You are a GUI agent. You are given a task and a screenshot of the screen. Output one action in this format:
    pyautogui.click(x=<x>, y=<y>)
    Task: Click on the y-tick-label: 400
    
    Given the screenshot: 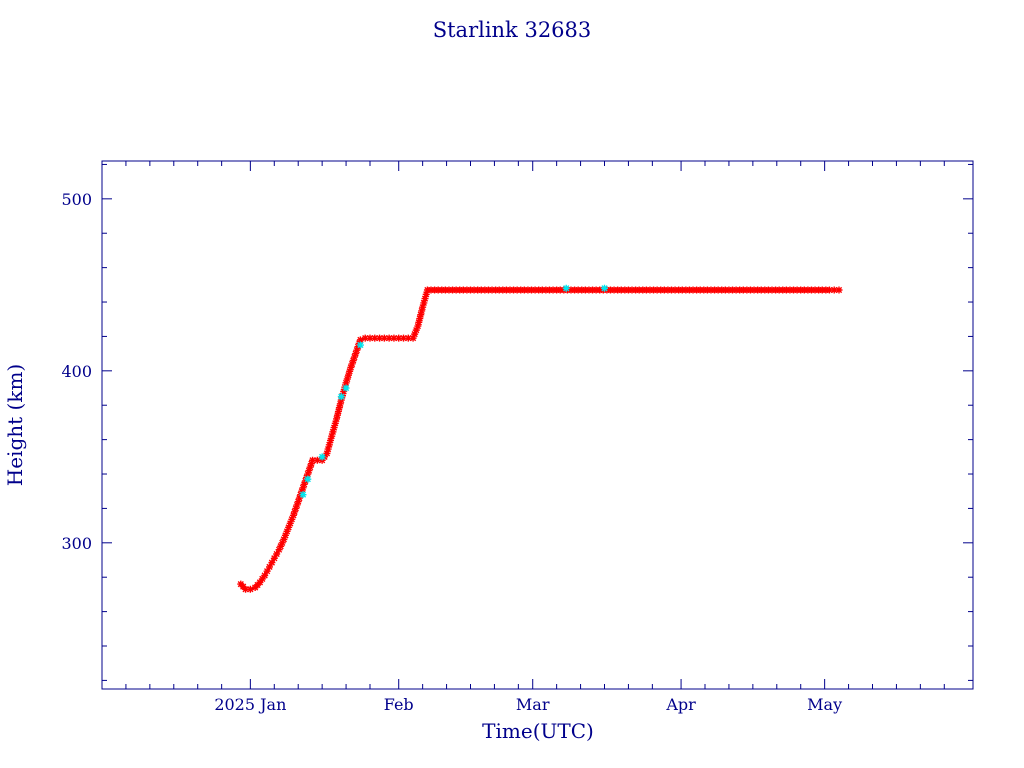 What is the action you would take?
    pyautogui.click(x=76, y=371)
    